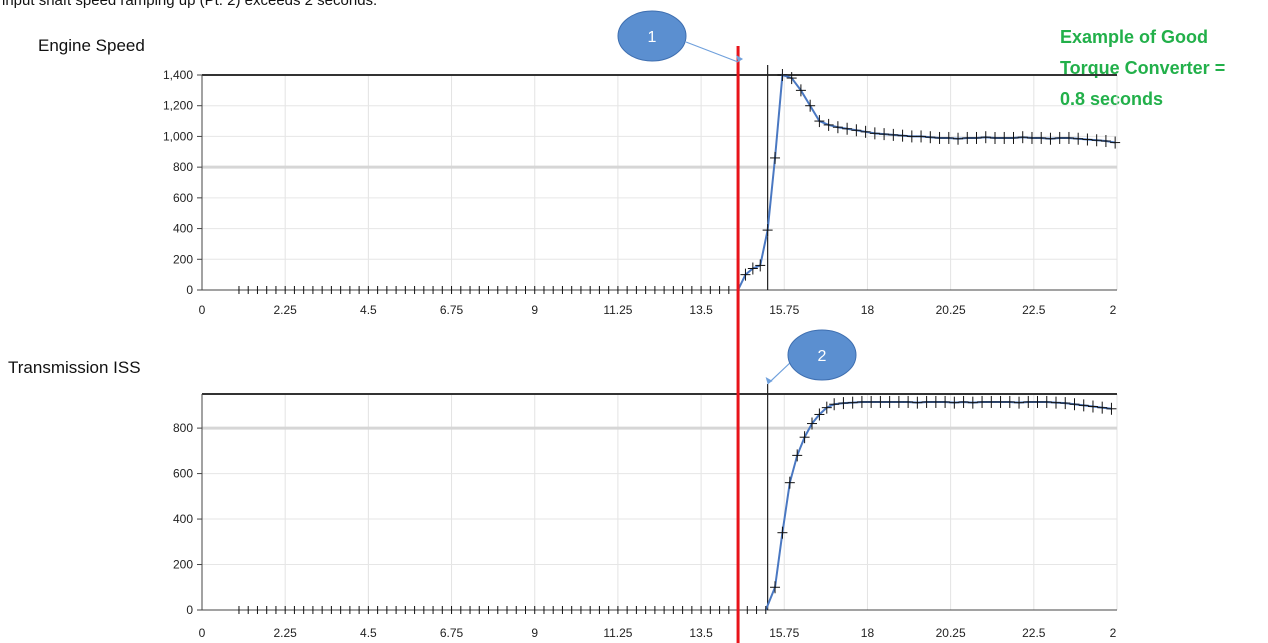 The width and height of the screenshot is (1268, 643). What do you see at coordinates (534, 633) in the screenshot?
I see `x-tick-label: 9` at bounding box center [534, 633].